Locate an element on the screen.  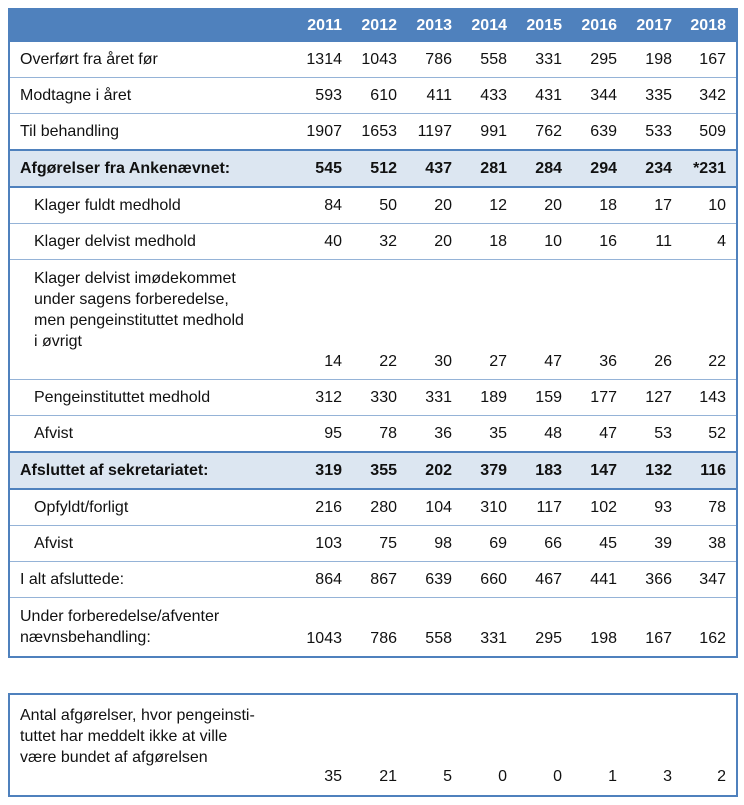
value-cell: 330 is located at coordinates (383, 397).